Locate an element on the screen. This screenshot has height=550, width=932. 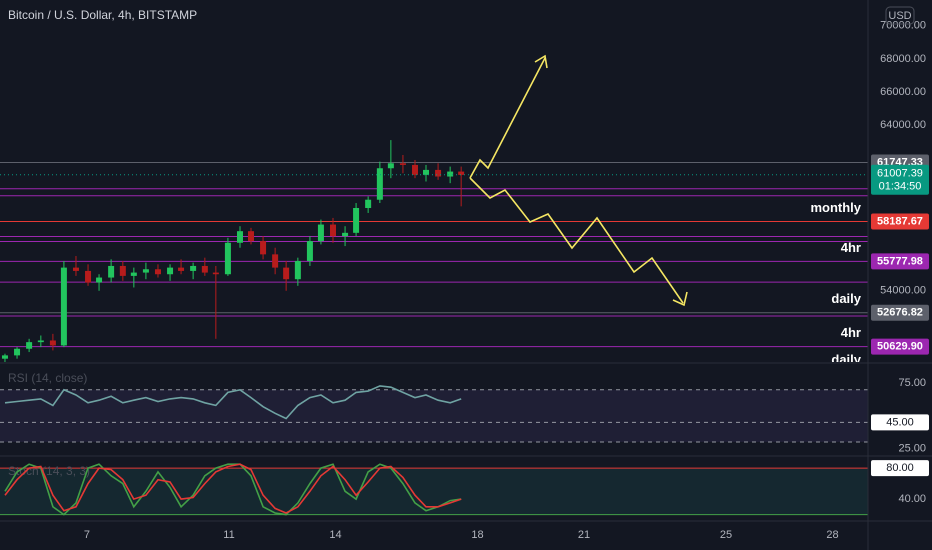
chart-title: Bitcoin / U.S. Dollar, 4h, BITSTAMP is located at coordinates (102, 15).